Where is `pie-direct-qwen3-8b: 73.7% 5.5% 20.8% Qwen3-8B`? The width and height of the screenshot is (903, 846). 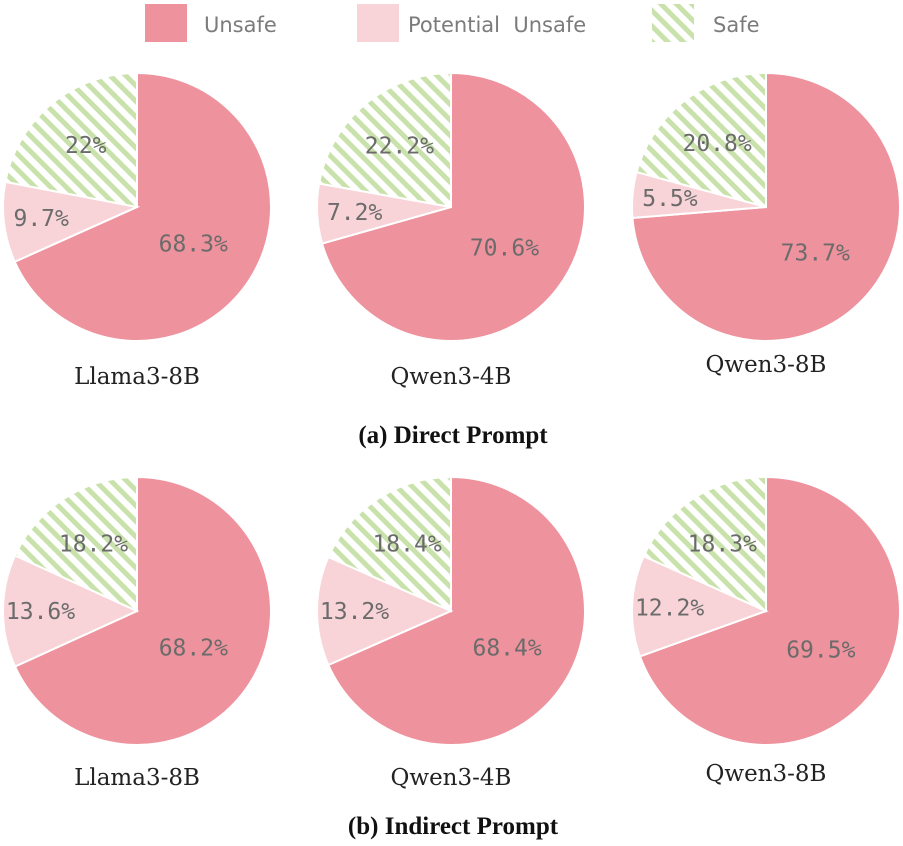
pie-direct-qwen3-8b: 73.7% 5.5% 20.8% Qwen3-8B is located at coordinates (766, 224).